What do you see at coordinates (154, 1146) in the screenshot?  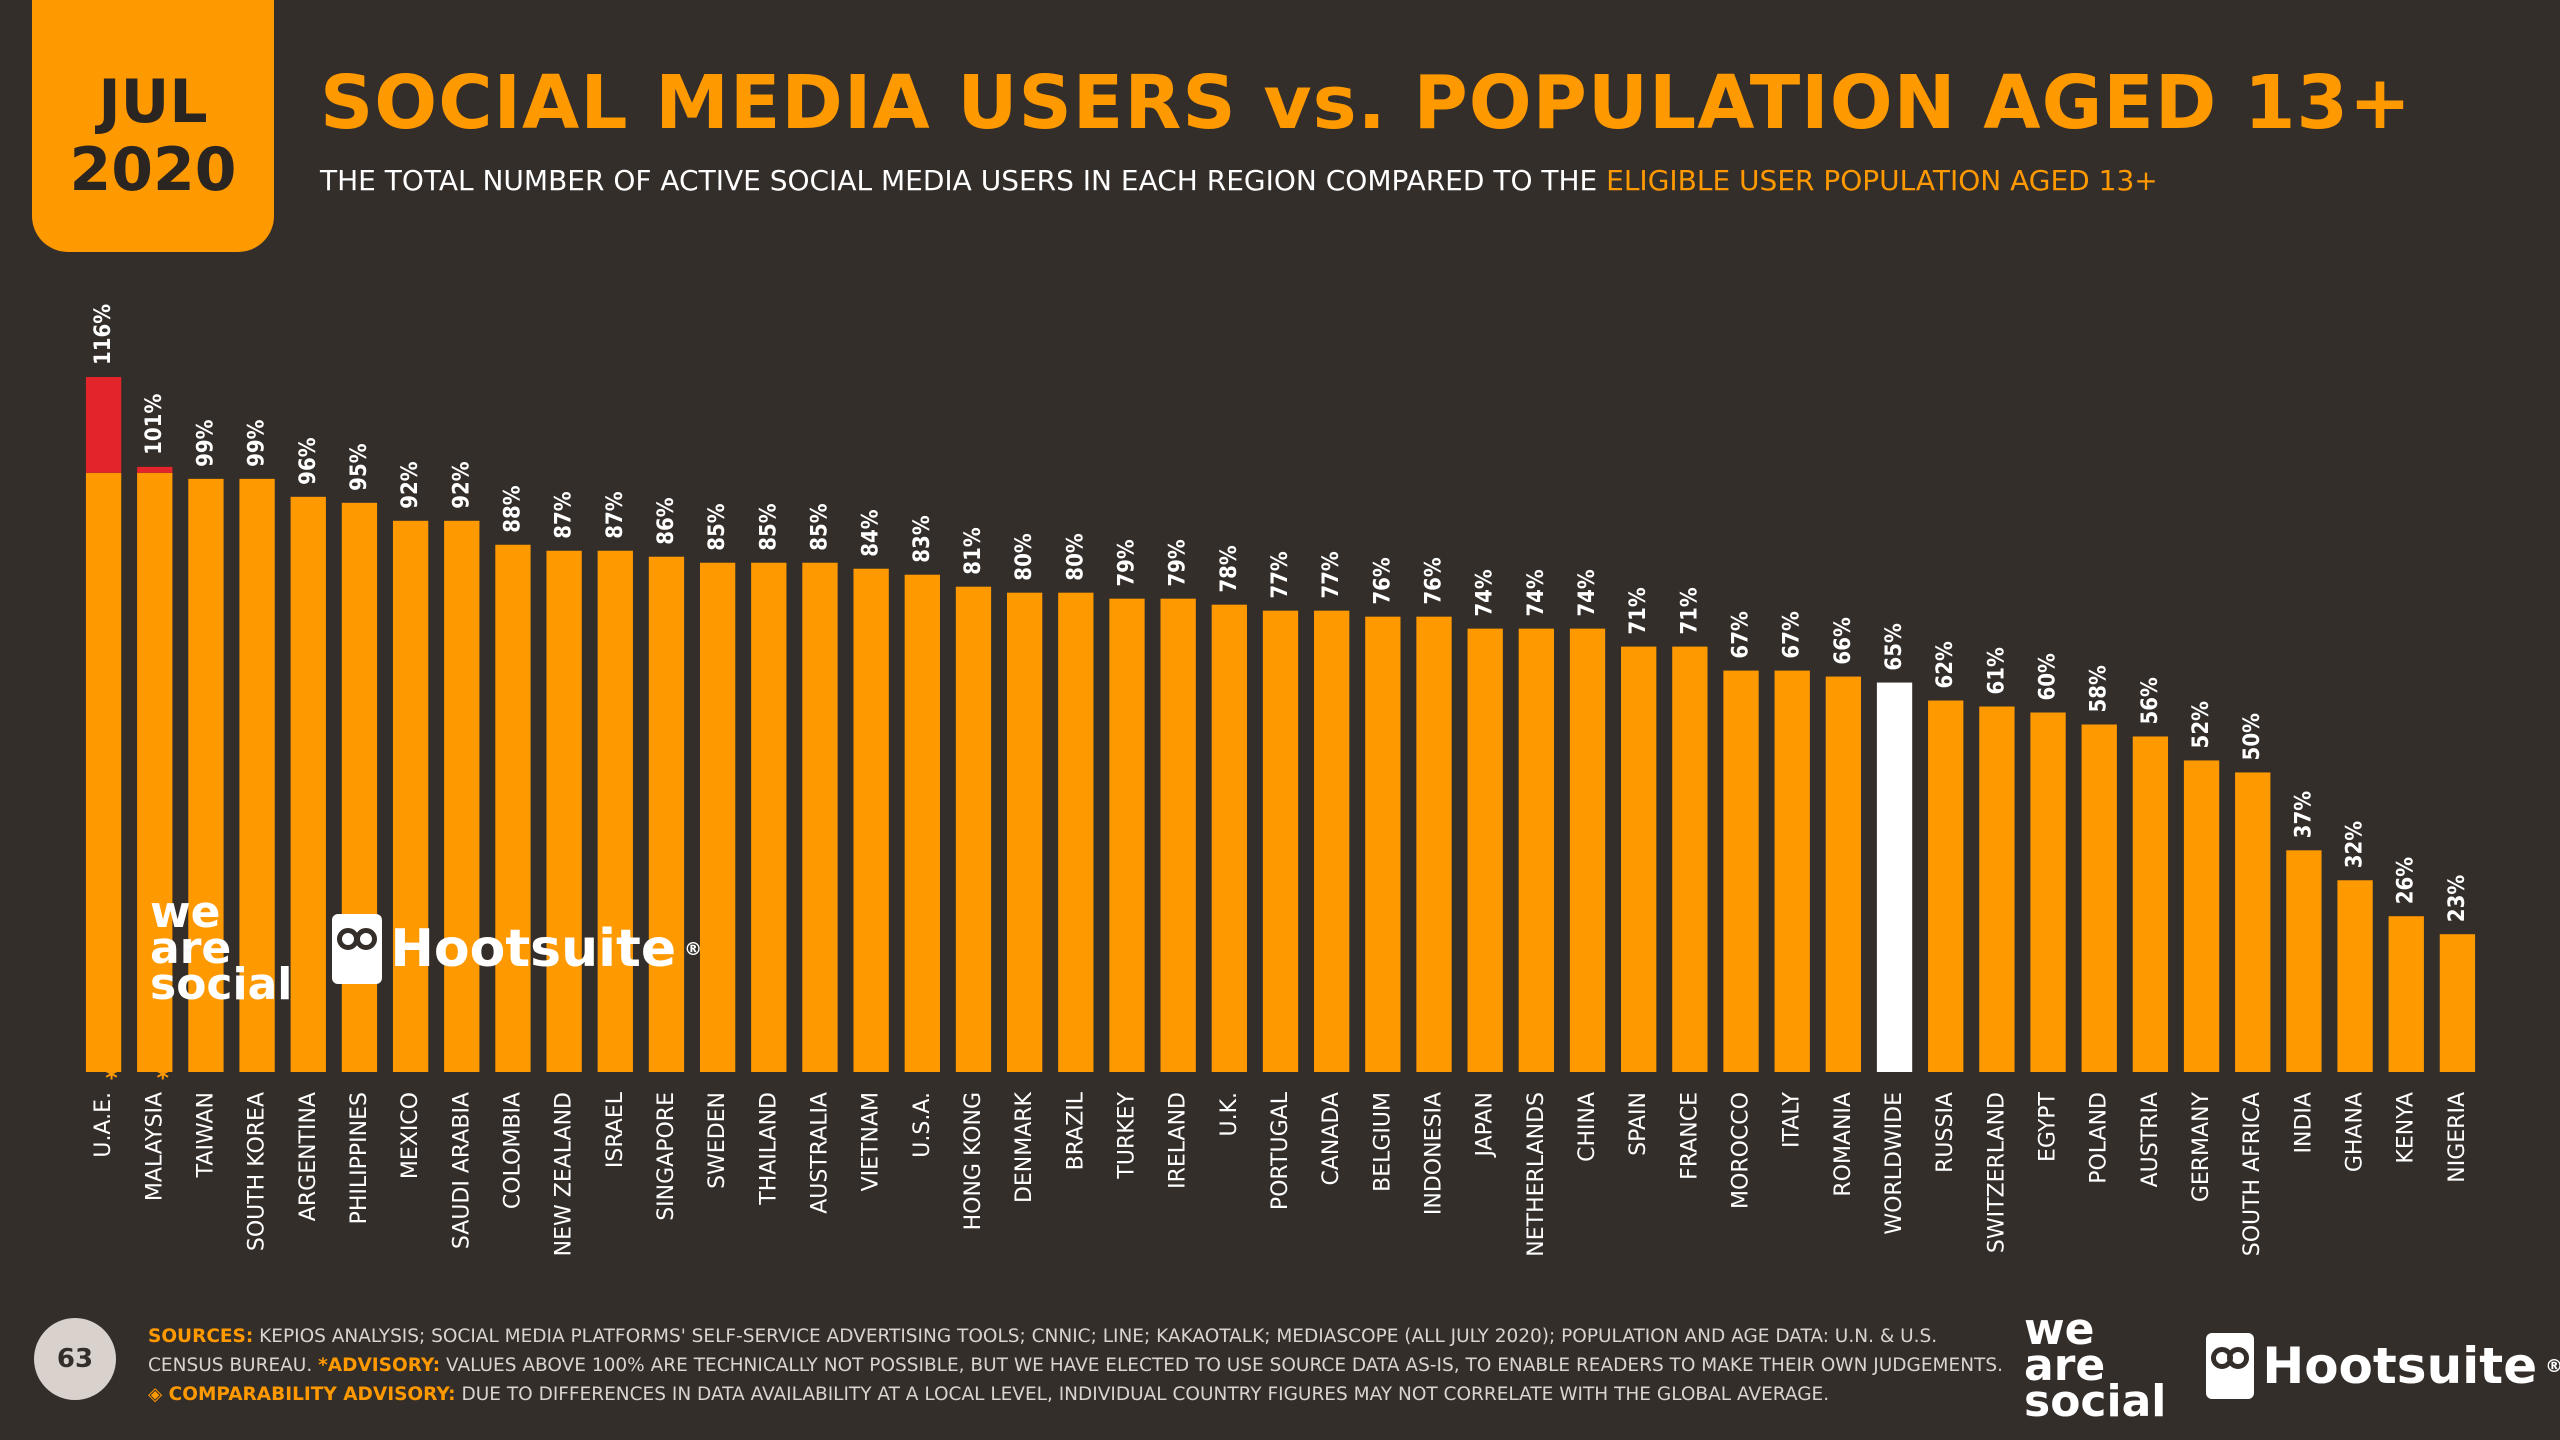 I see `category-label: MALAYSIA` at bounding box center [154, 1146].